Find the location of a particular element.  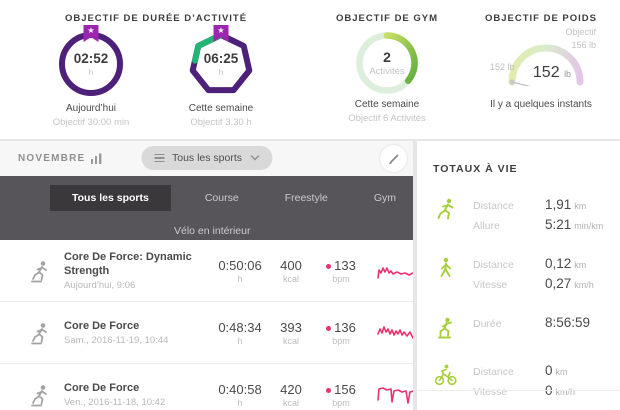

lifetime-totals-title: TOTAUX À VIE is located at coordinates (475, 169).